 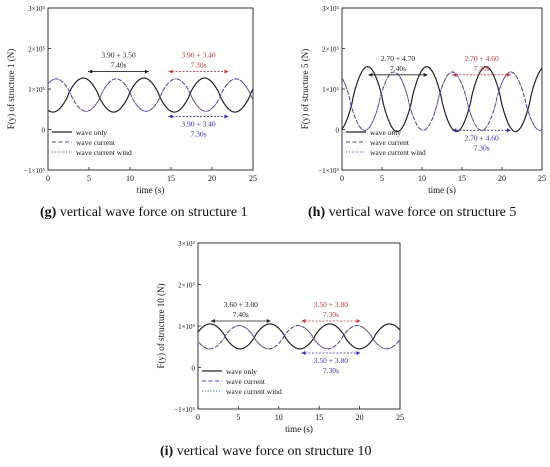 I want to click on caption-i-text: vertical wave force on structure 10, so click(x=272, y=451).